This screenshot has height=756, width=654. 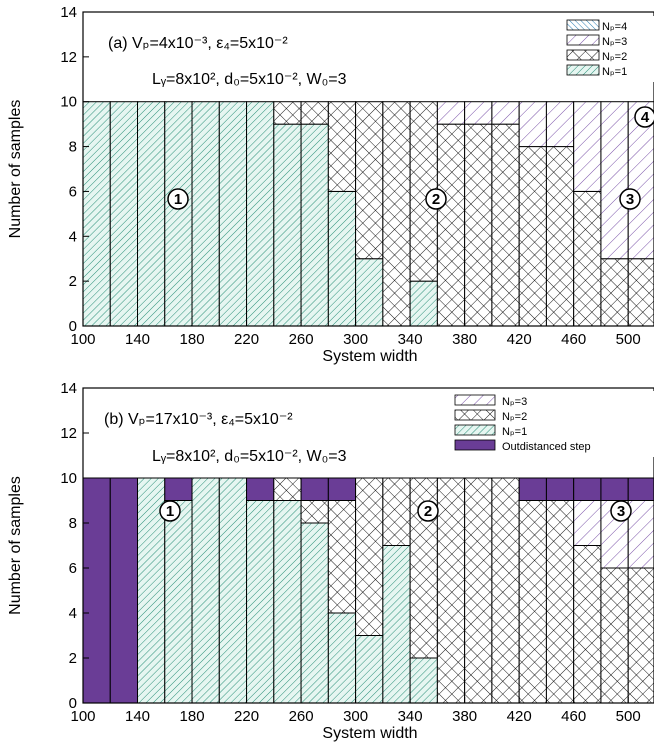 I want to click on region-marker-label: 2, so click(x=436, y=199).